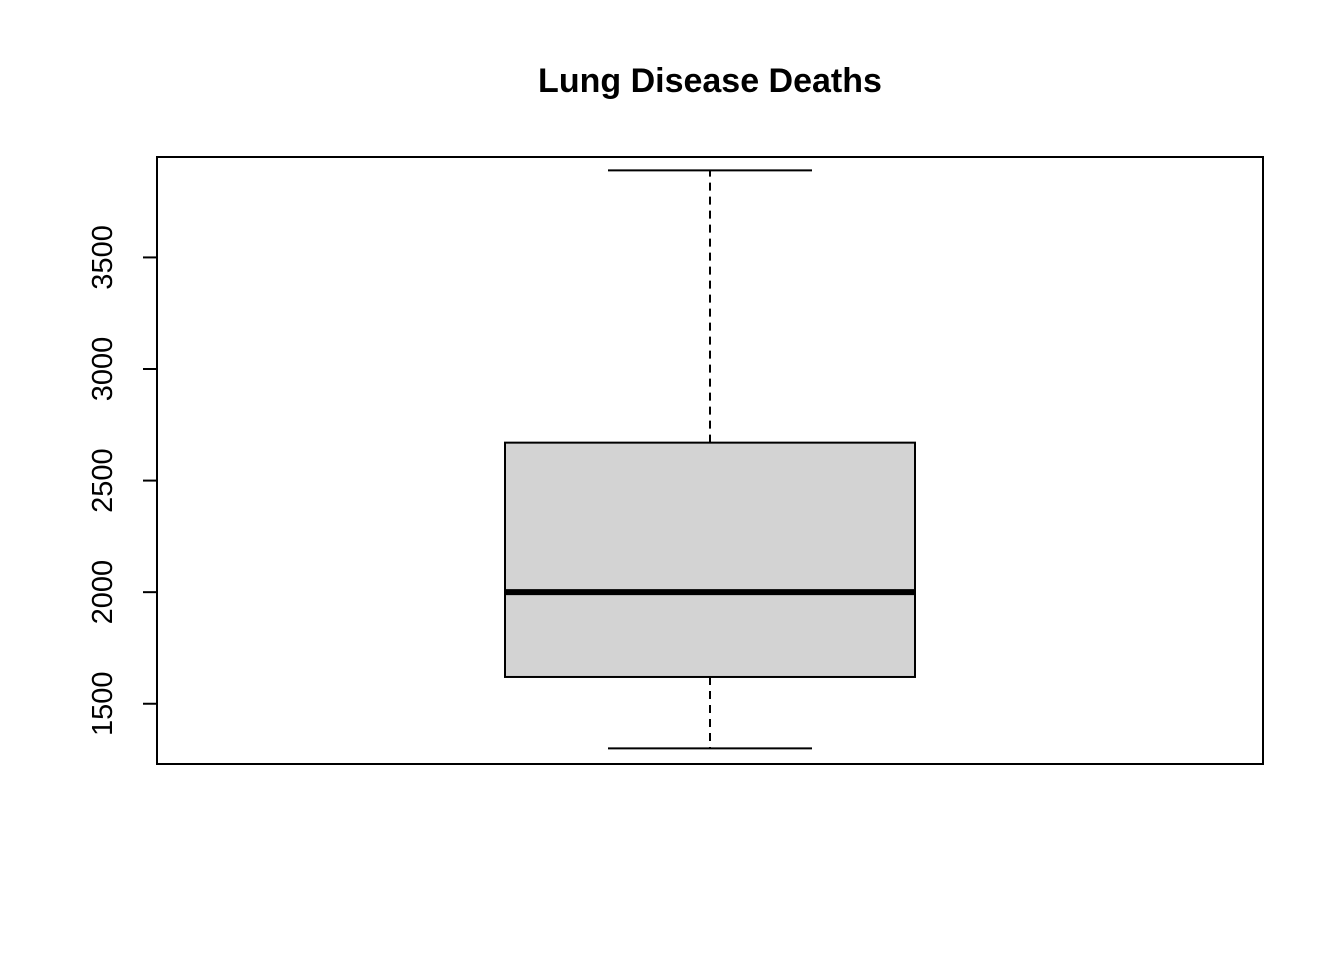 The height and width of the screenshot is (960, 1344). I want to click on chart-title: Lung Disease Deaths, so click(710, 81).